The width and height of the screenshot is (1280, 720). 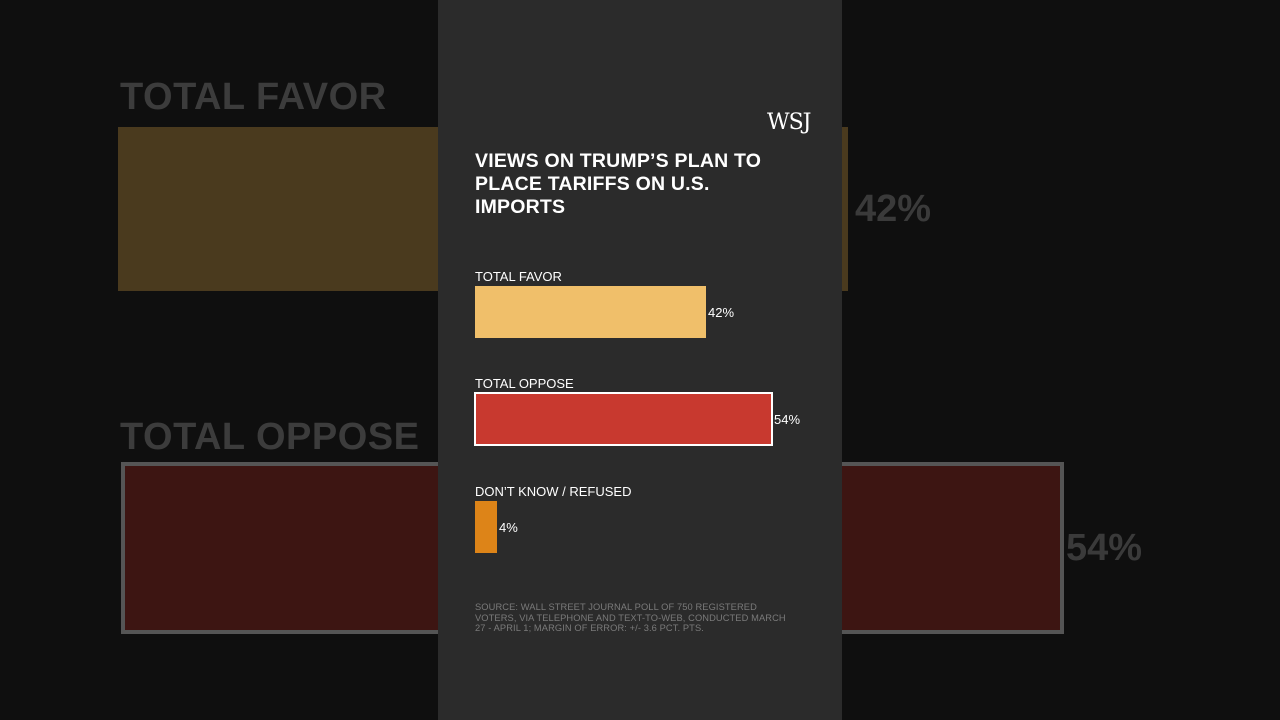 I want to click on wsj-logo: WSJ, so click(x=789, y=122).